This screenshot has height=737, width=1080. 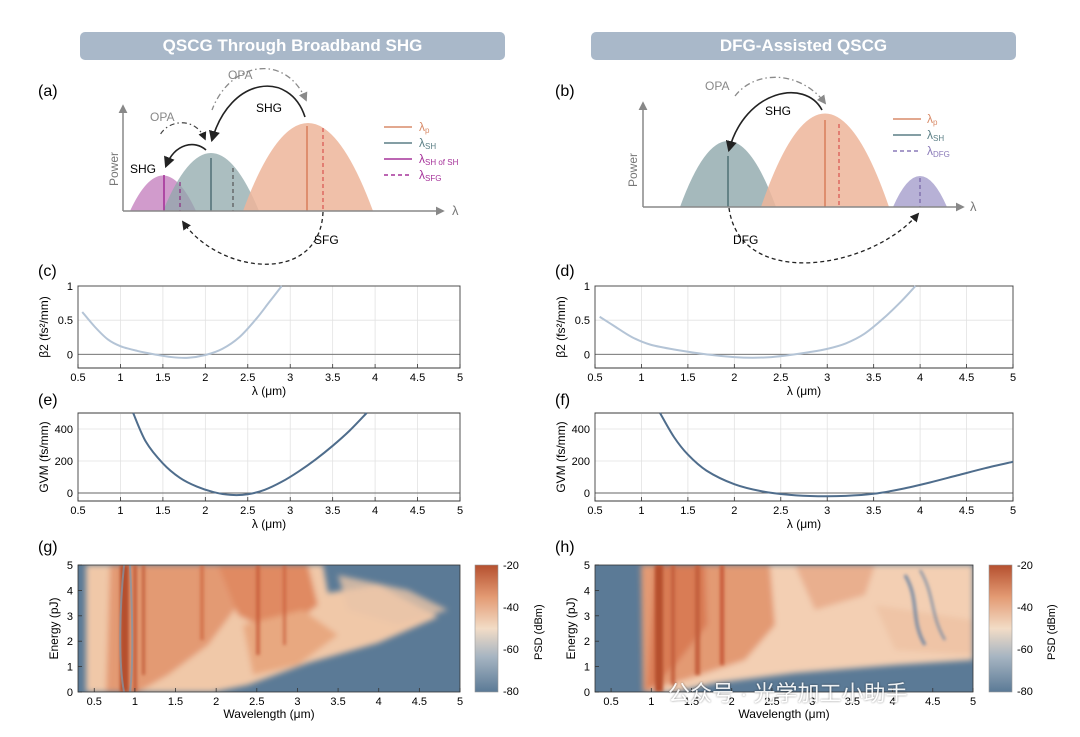 What do you see at coordinates (1025, 608) in the screenshot?
I see `colorbar-h-tick-40: -40` at bounding box center [1025, 608].